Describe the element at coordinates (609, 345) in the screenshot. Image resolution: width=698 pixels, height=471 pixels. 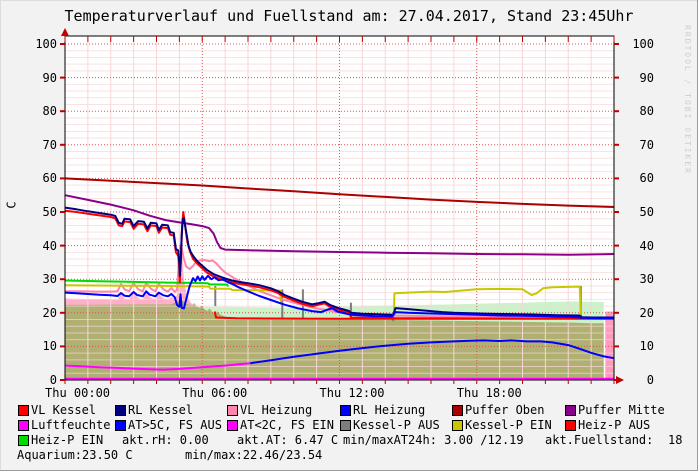
I see `area-data-end-strip` at that location.